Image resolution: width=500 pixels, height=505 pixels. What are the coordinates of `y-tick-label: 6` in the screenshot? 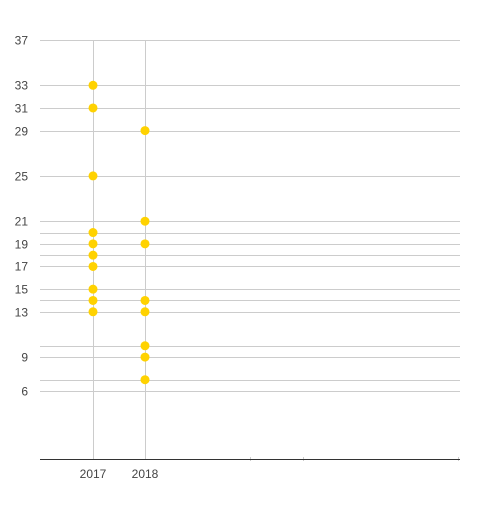 It's located at (24, 392).